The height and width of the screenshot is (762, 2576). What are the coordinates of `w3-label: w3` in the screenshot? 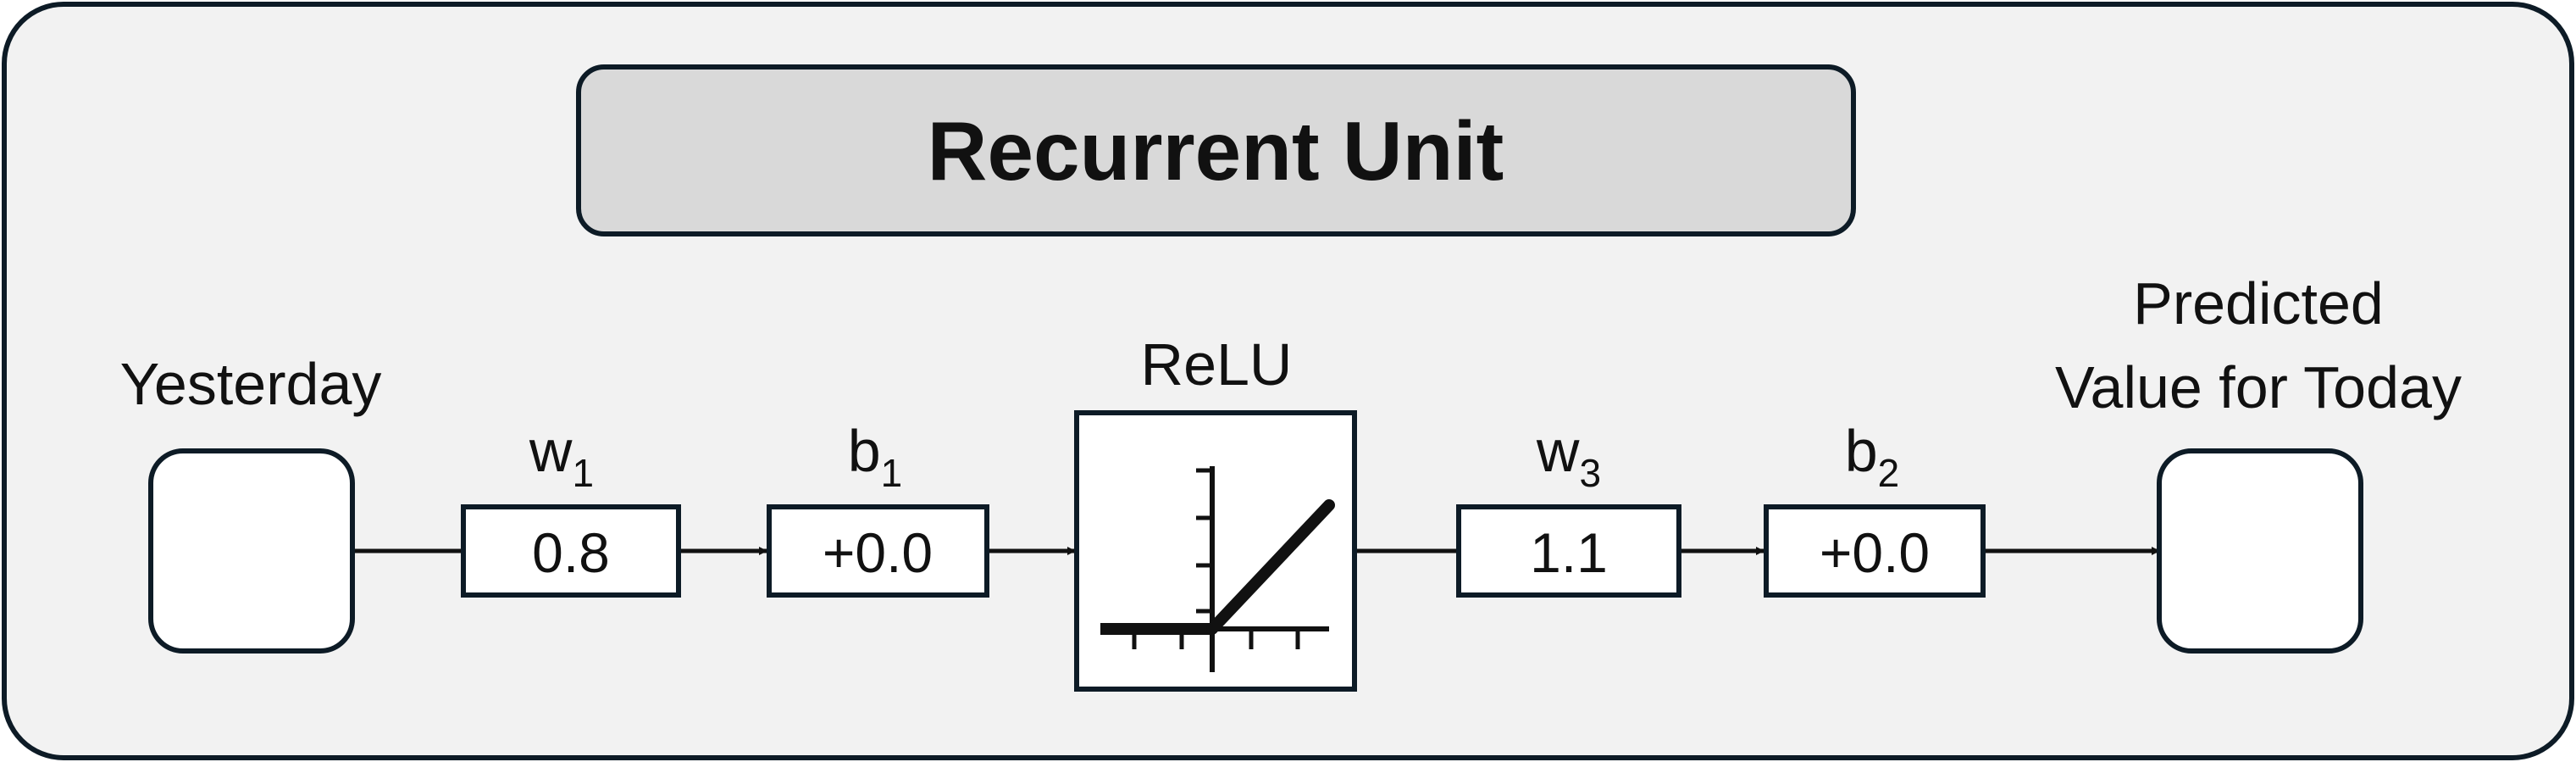 It's located at (1568, 456).